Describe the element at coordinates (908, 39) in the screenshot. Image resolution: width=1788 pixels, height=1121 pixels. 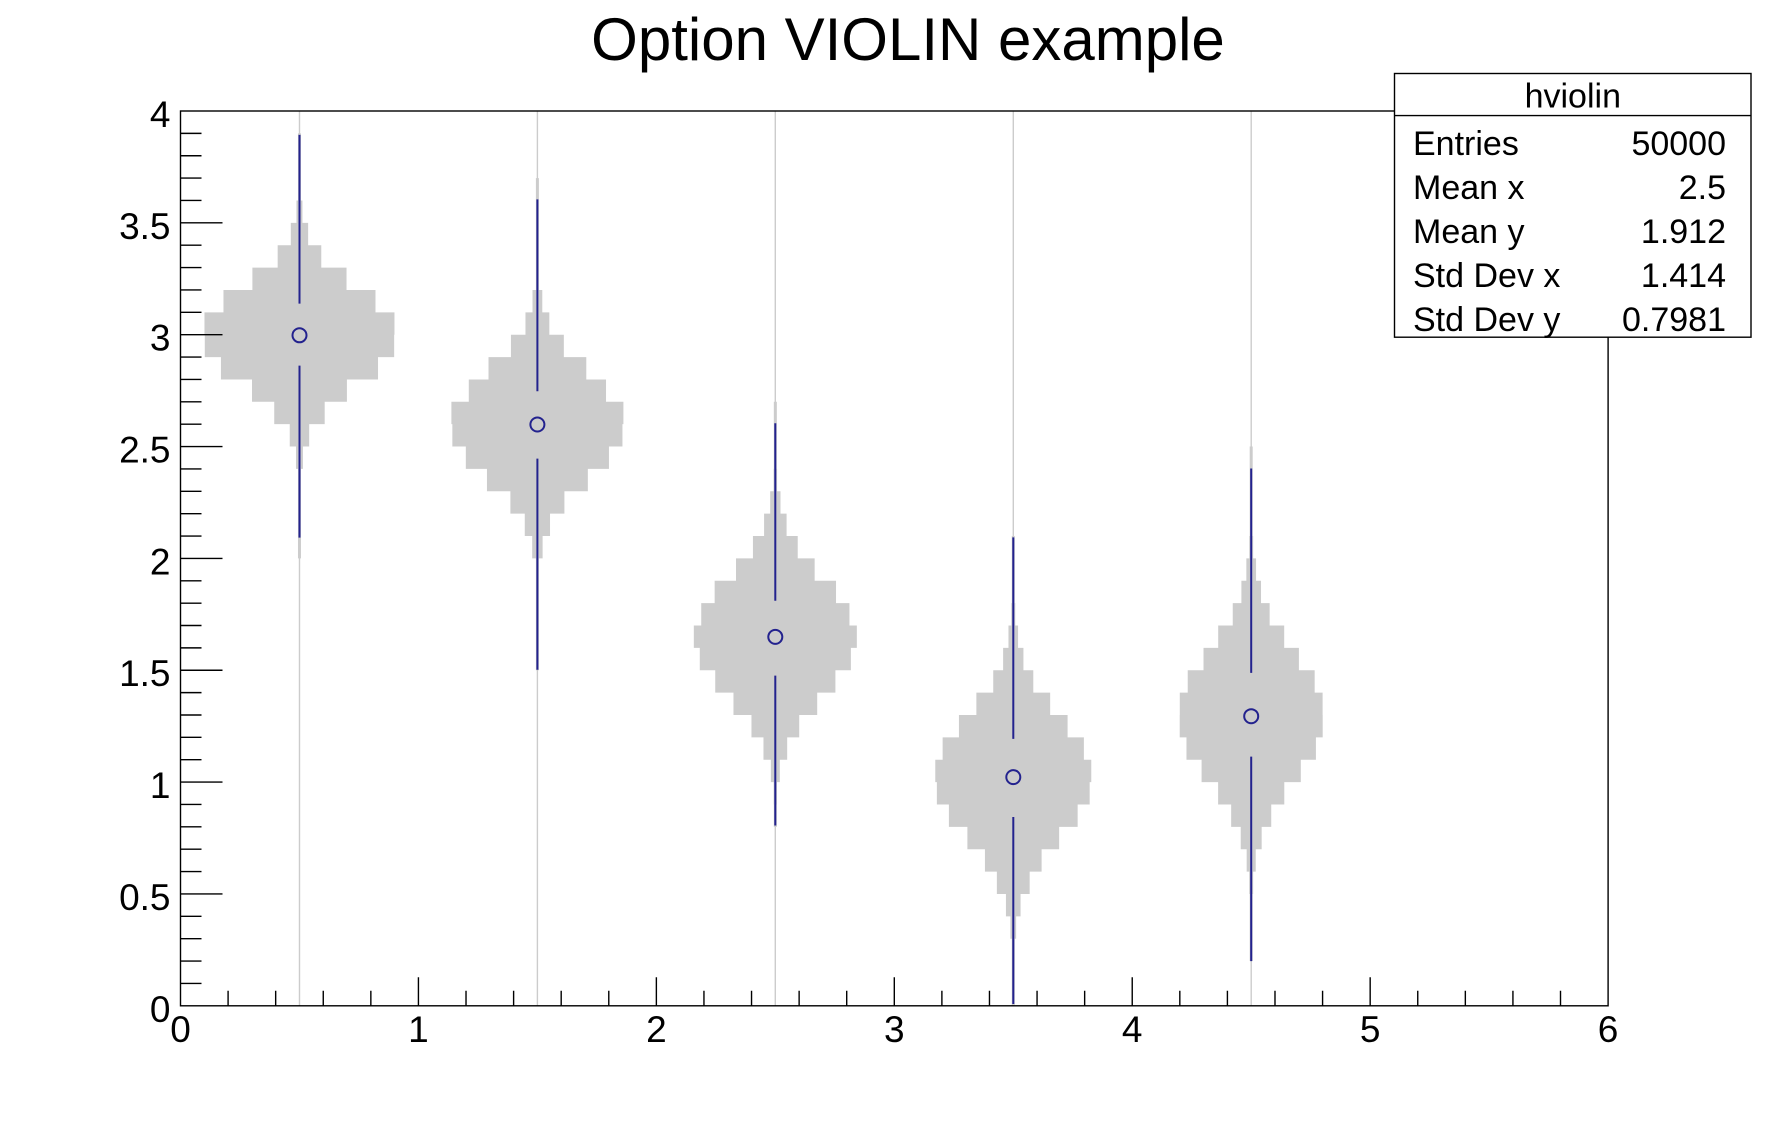
I see `svg-text: Option VIOLIN example` at that location.